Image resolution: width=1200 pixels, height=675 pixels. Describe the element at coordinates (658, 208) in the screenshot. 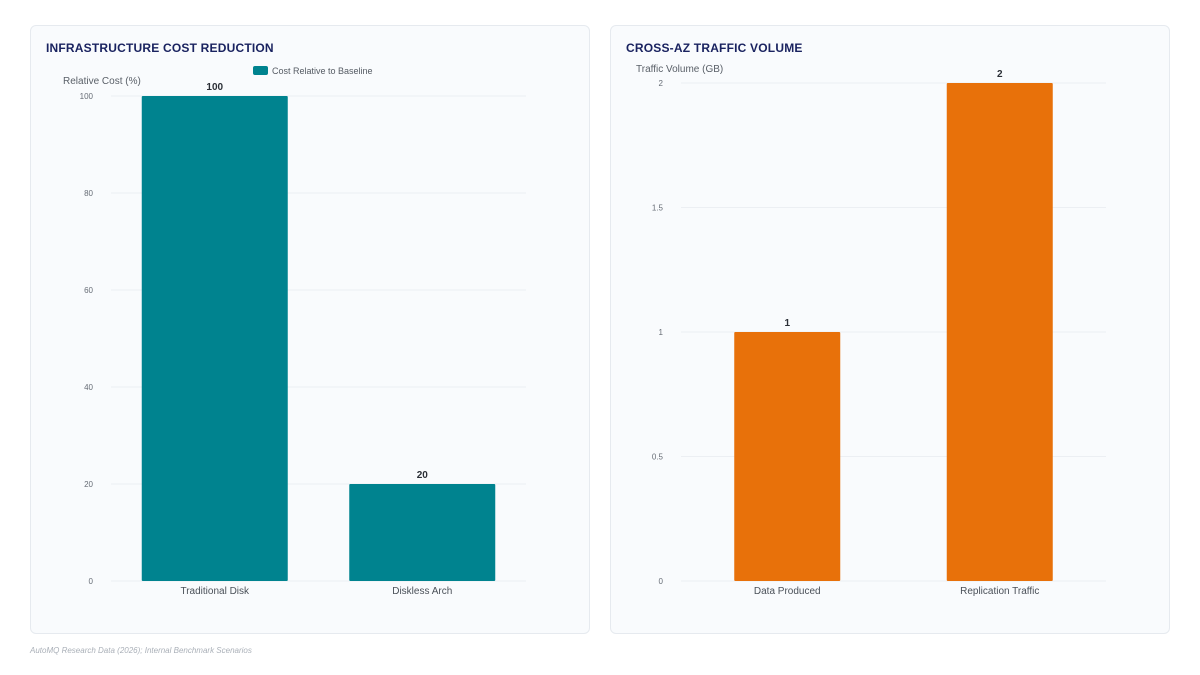

I see `y-tick-label: 1.5` at that location.